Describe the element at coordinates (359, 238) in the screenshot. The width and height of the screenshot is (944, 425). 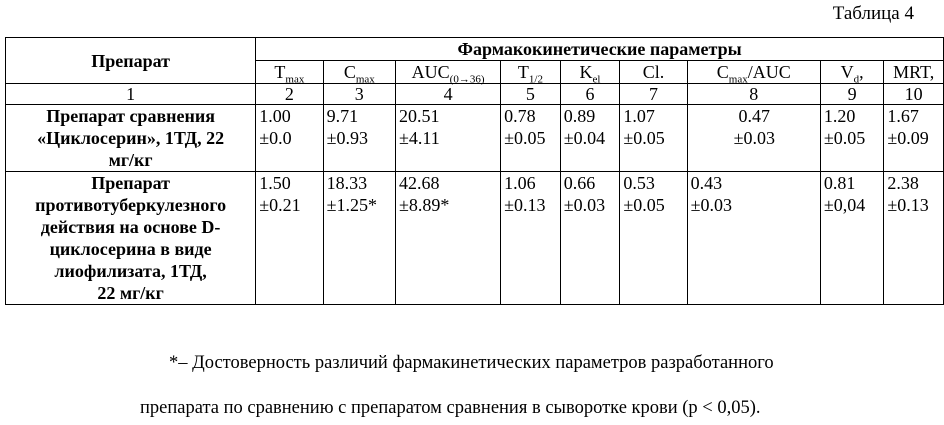
I see `value-cell: 18.33 ±1.25*` at that location.